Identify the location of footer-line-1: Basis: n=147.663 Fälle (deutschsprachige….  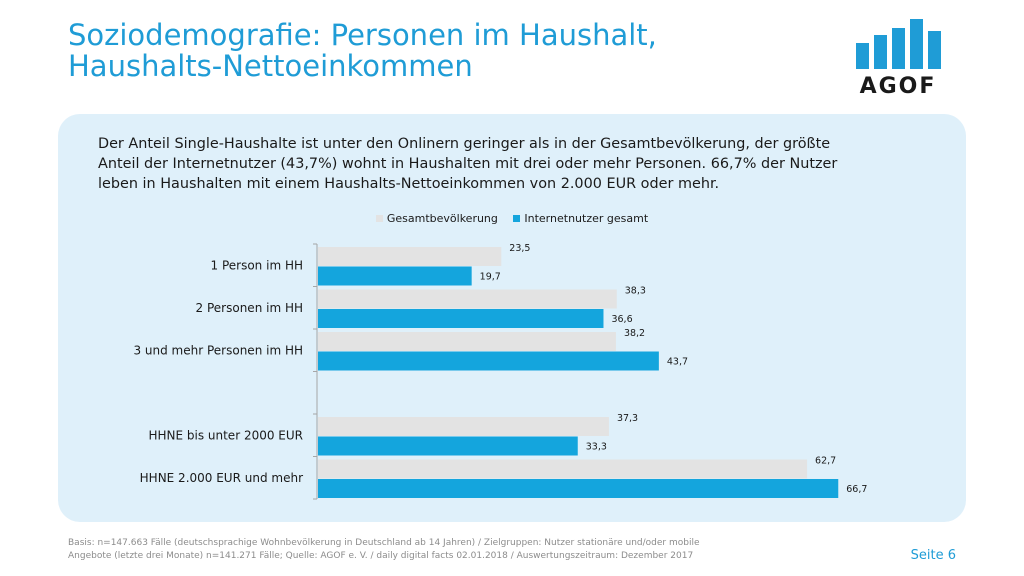
(384, 543).